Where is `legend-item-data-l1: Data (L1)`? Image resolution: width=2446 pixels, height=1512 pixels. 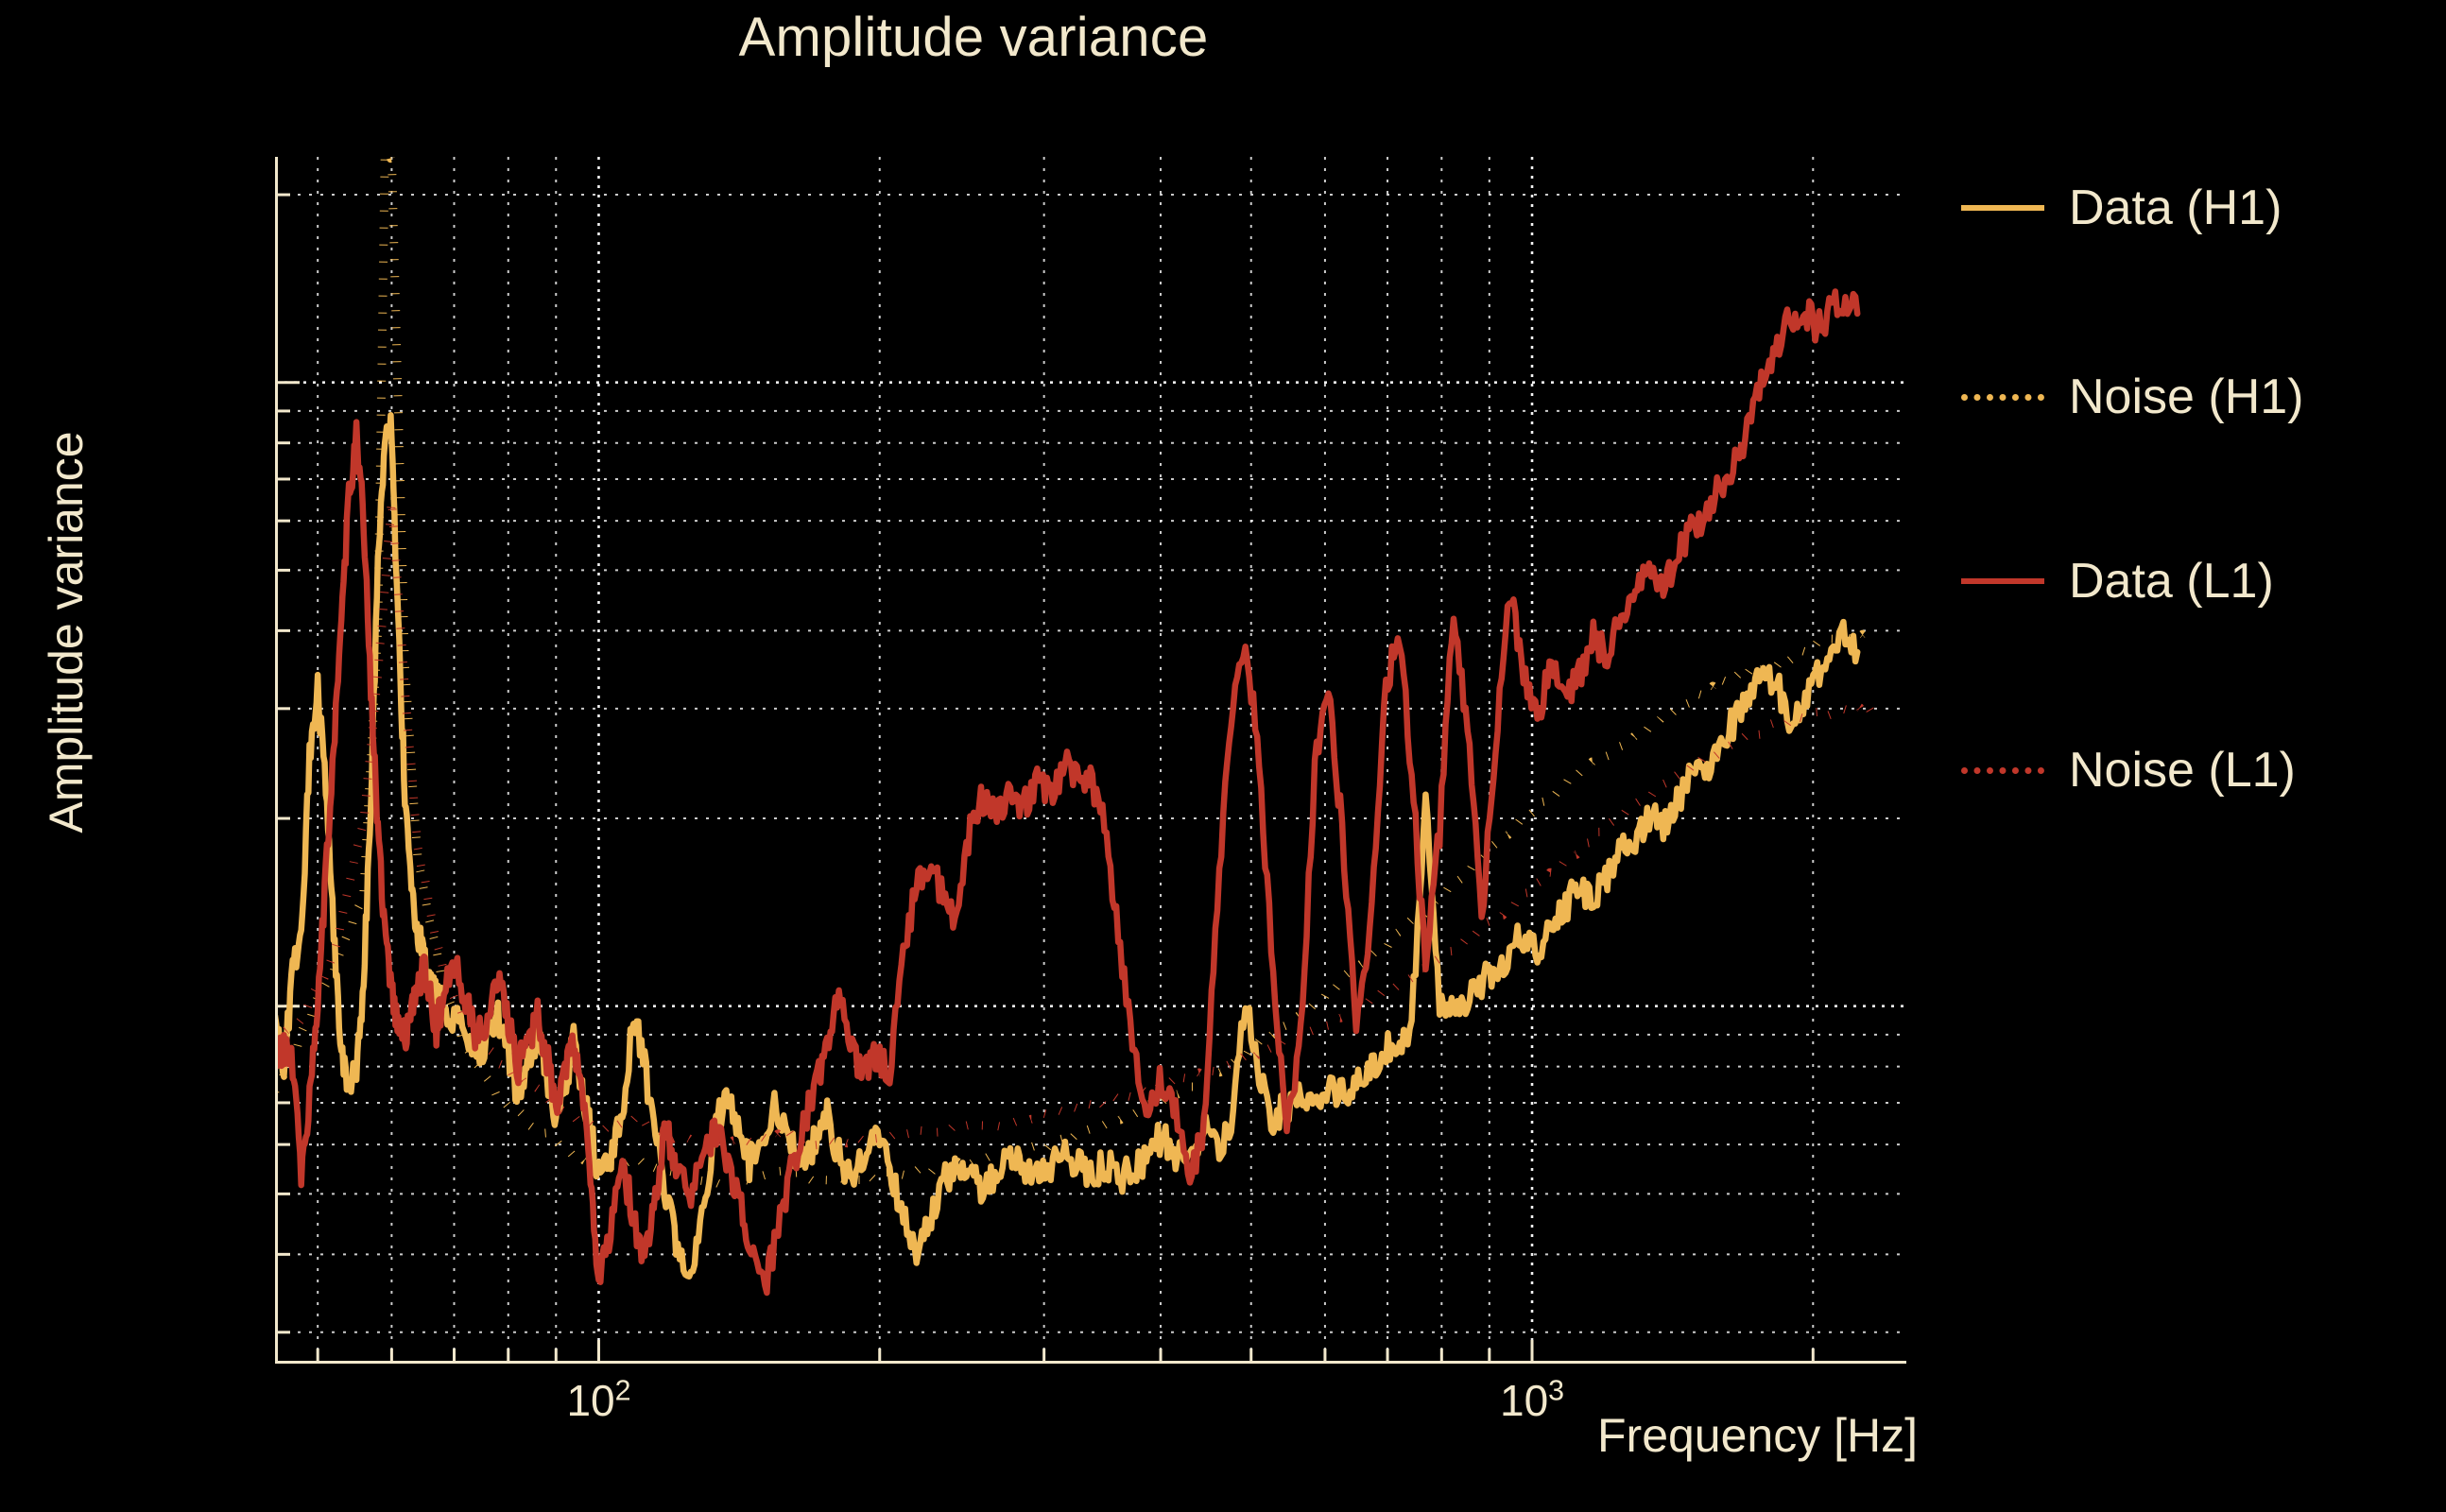
legend-item-data-l1: Data (L1) is located at coordinates (2117, 581).